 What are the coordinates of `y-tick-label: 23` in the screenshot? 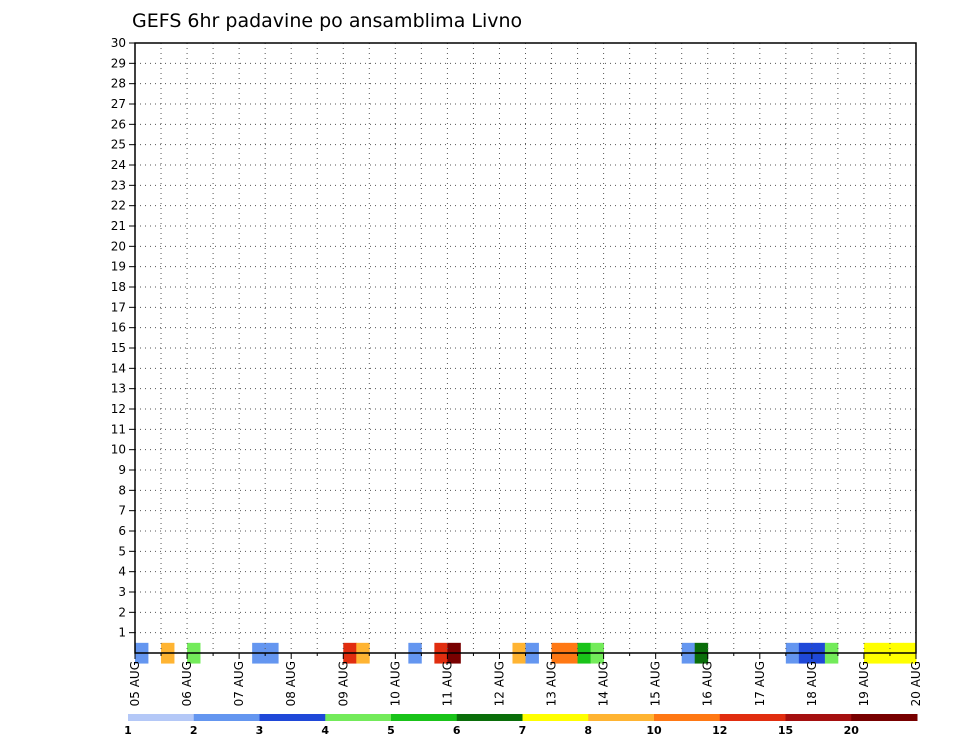 It's located at (118, 185).